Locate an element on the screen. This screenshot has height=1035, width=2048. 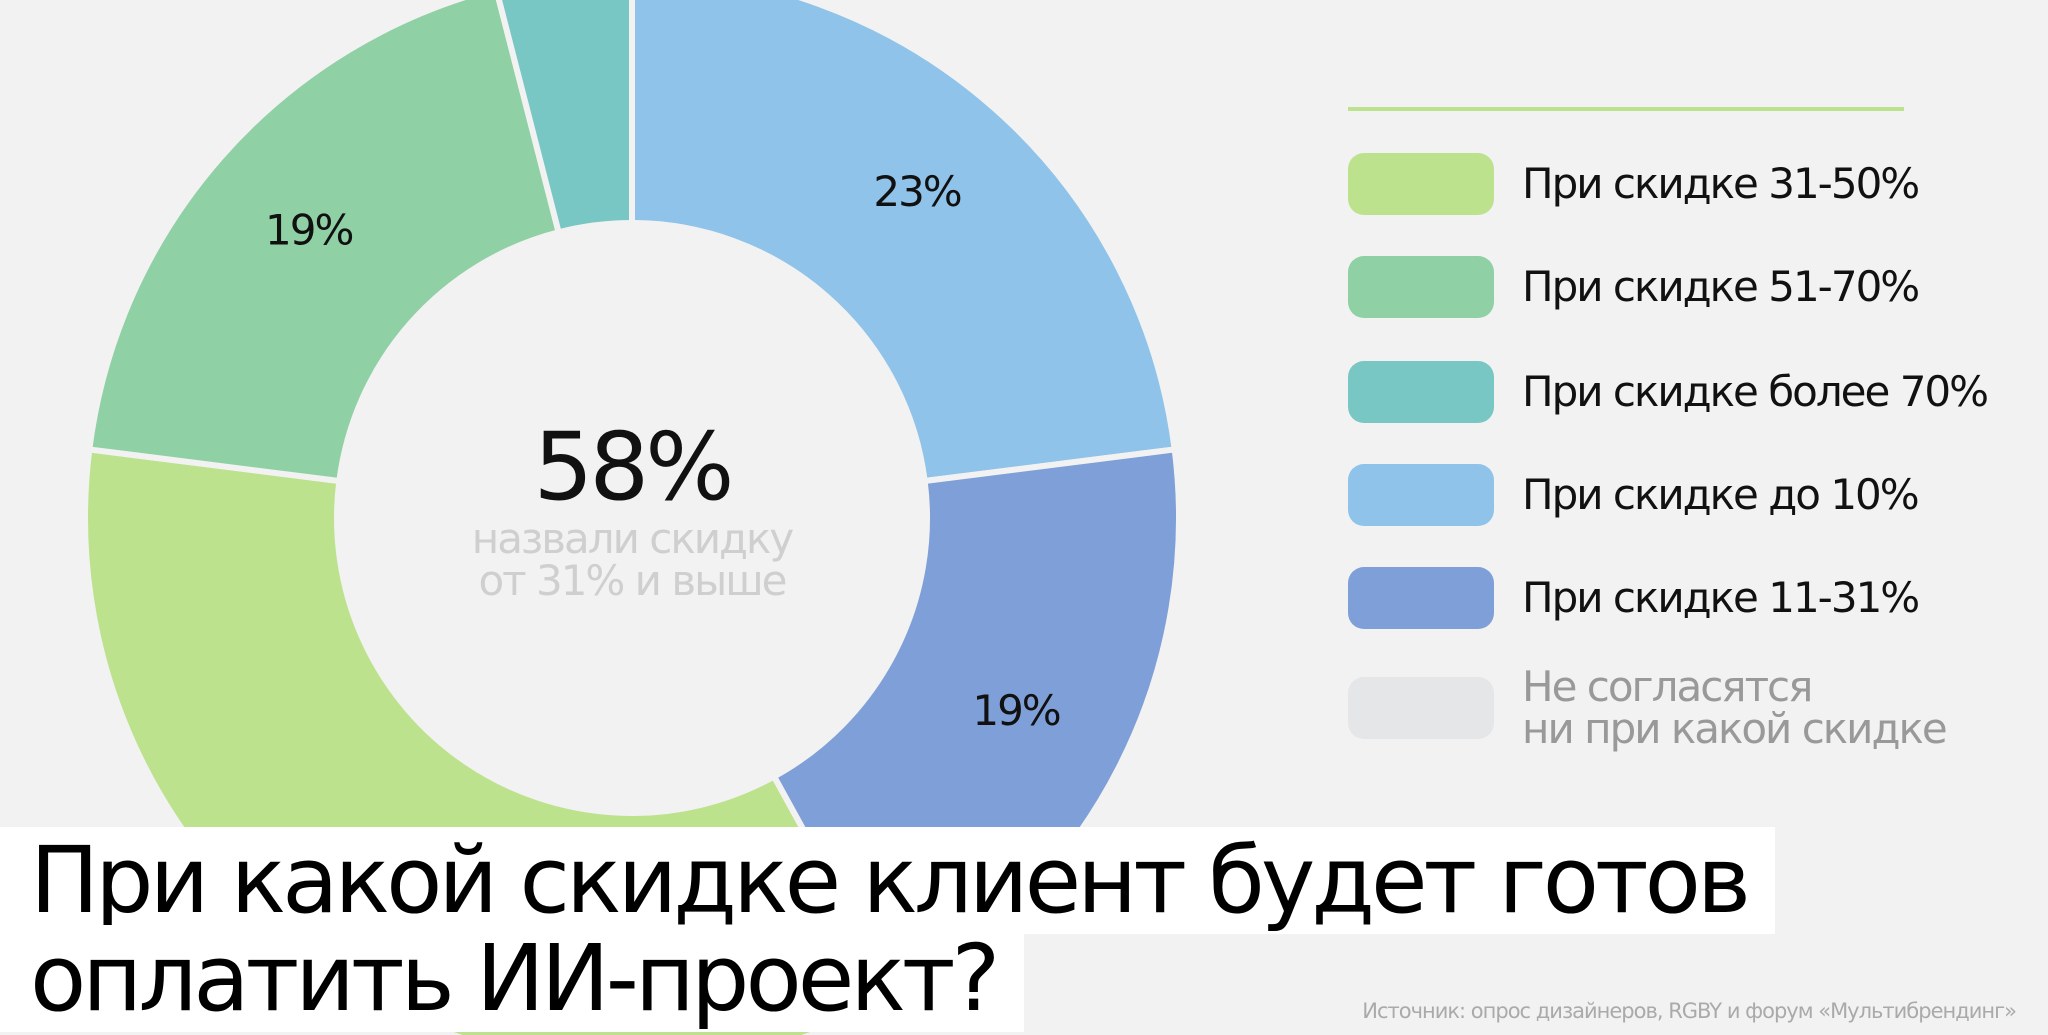
center-value: 58% is located at coordinates (632, 467).